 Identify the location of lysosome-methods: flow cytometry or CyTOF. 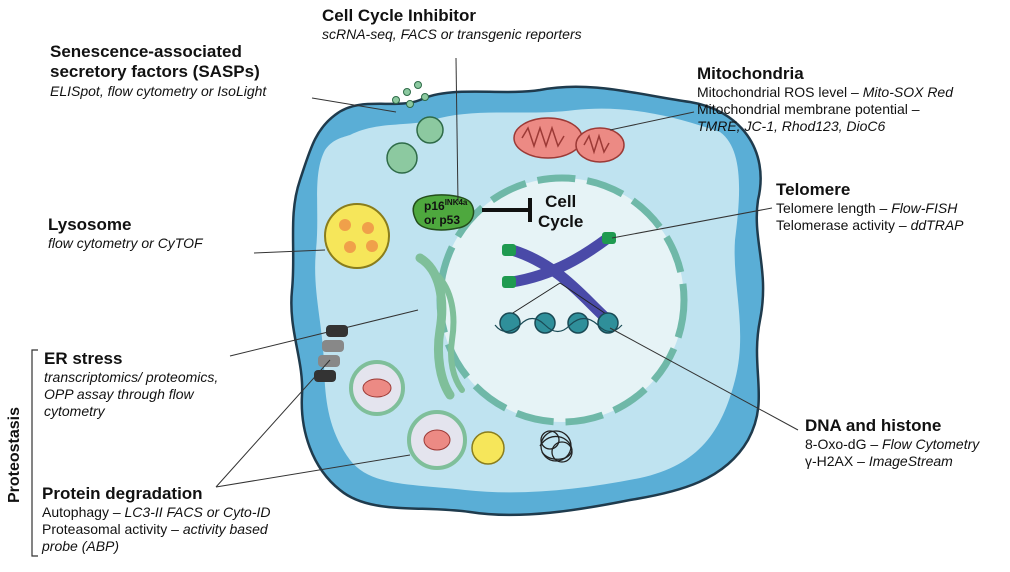
(125, 243).